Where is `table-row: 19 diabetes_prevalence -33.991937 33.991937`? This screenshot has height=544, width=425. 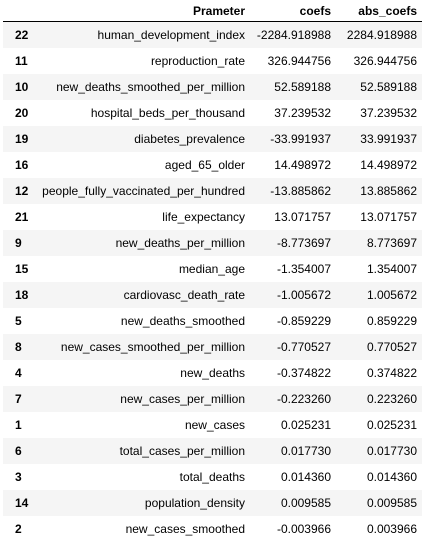
table-row: 19 diabetes_prevalence -33.991937 33.991937 is located at coordinates (212, 139).